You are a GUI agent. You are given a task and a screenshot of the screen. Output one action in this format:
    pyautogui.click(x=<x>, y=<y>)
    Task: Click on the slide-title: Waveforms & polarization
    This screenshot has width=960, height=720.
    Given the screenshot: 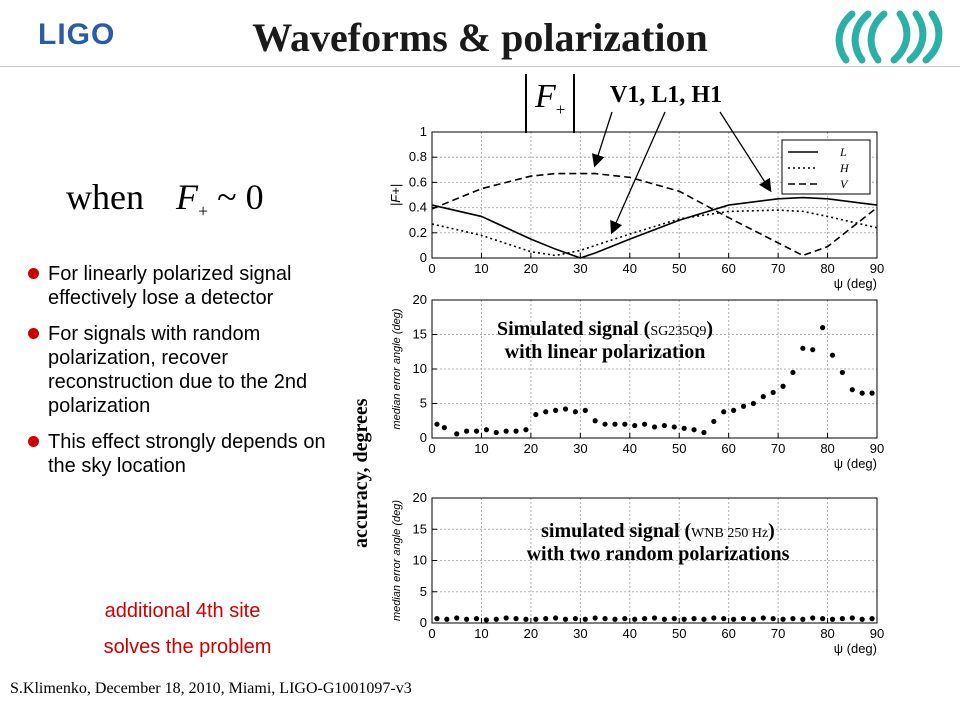 What is the action you would take?
    pyautogui.click(x=480, y=37)
    